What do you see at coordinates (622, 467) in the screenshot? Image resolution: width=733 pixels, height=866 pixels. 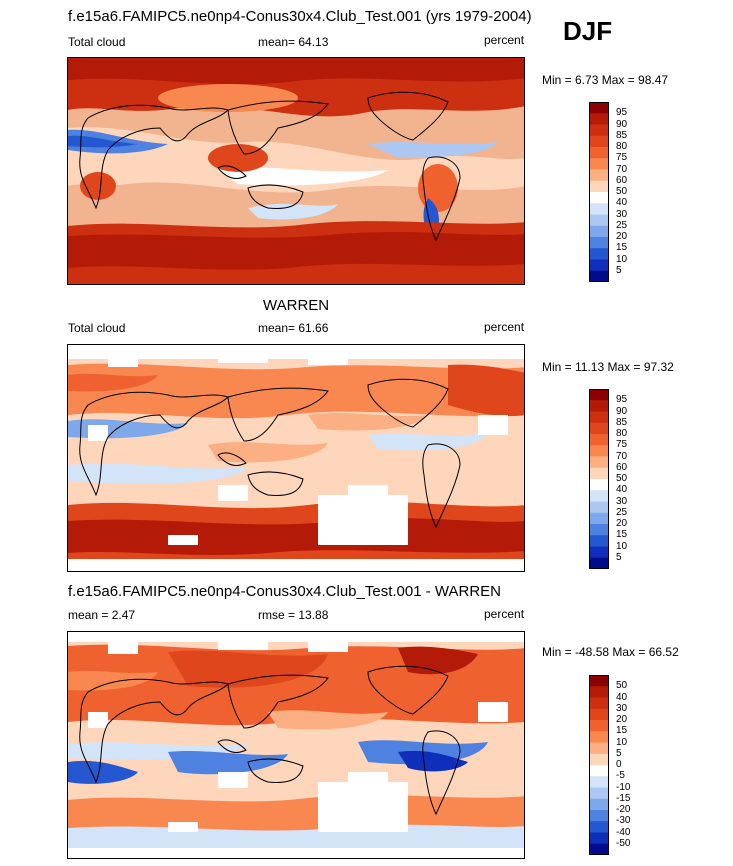 I see `colorbar-tick-label: 60` at bounding box center [622, 467].